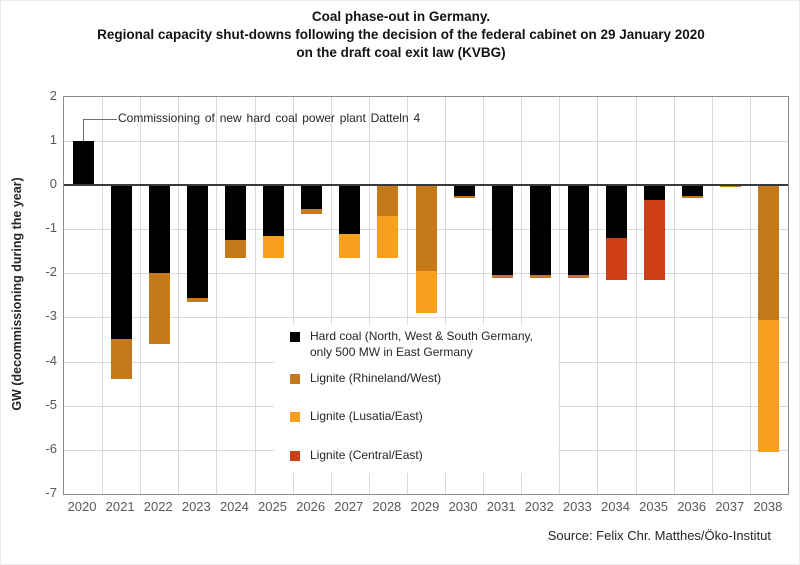  I want to click on legend-item-lusatia: Lignite (Lusatia/East), so click(356, 417).